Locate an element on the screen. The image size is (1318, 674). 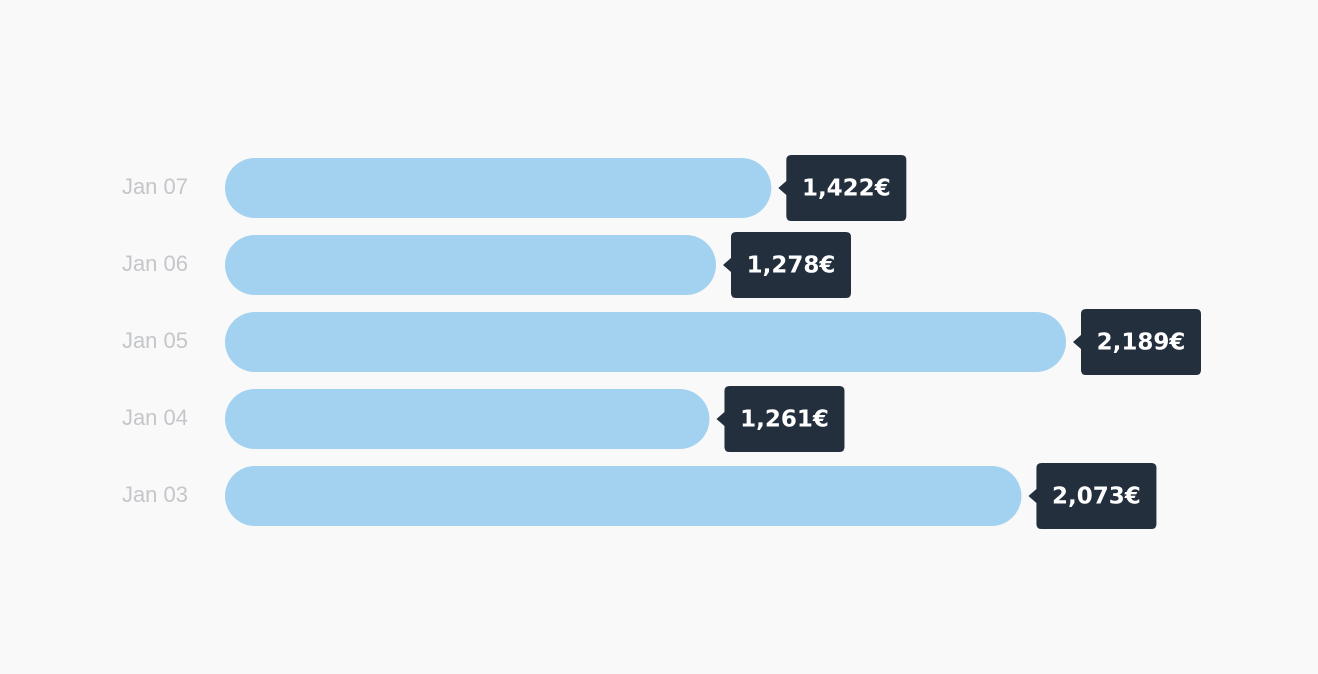
y-tick-label: Jan 06 is located at coordinates (155, 263).